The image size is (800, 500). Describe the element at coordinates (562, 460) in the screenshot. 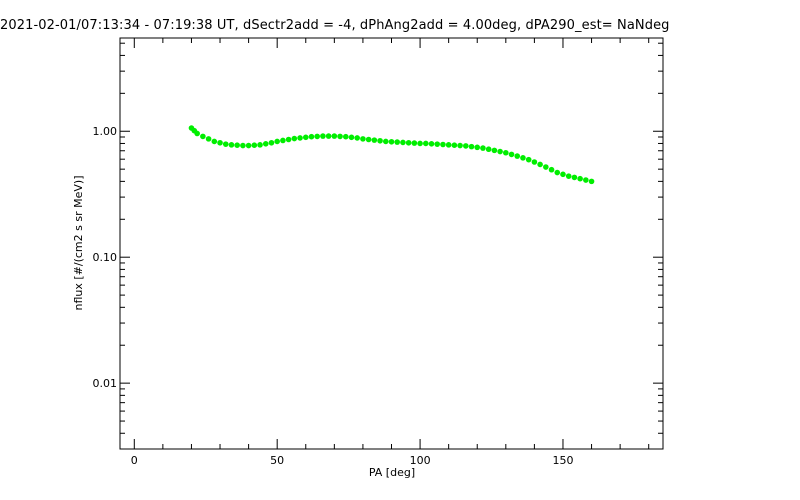

I see `x-tick-label: 150` at that location.